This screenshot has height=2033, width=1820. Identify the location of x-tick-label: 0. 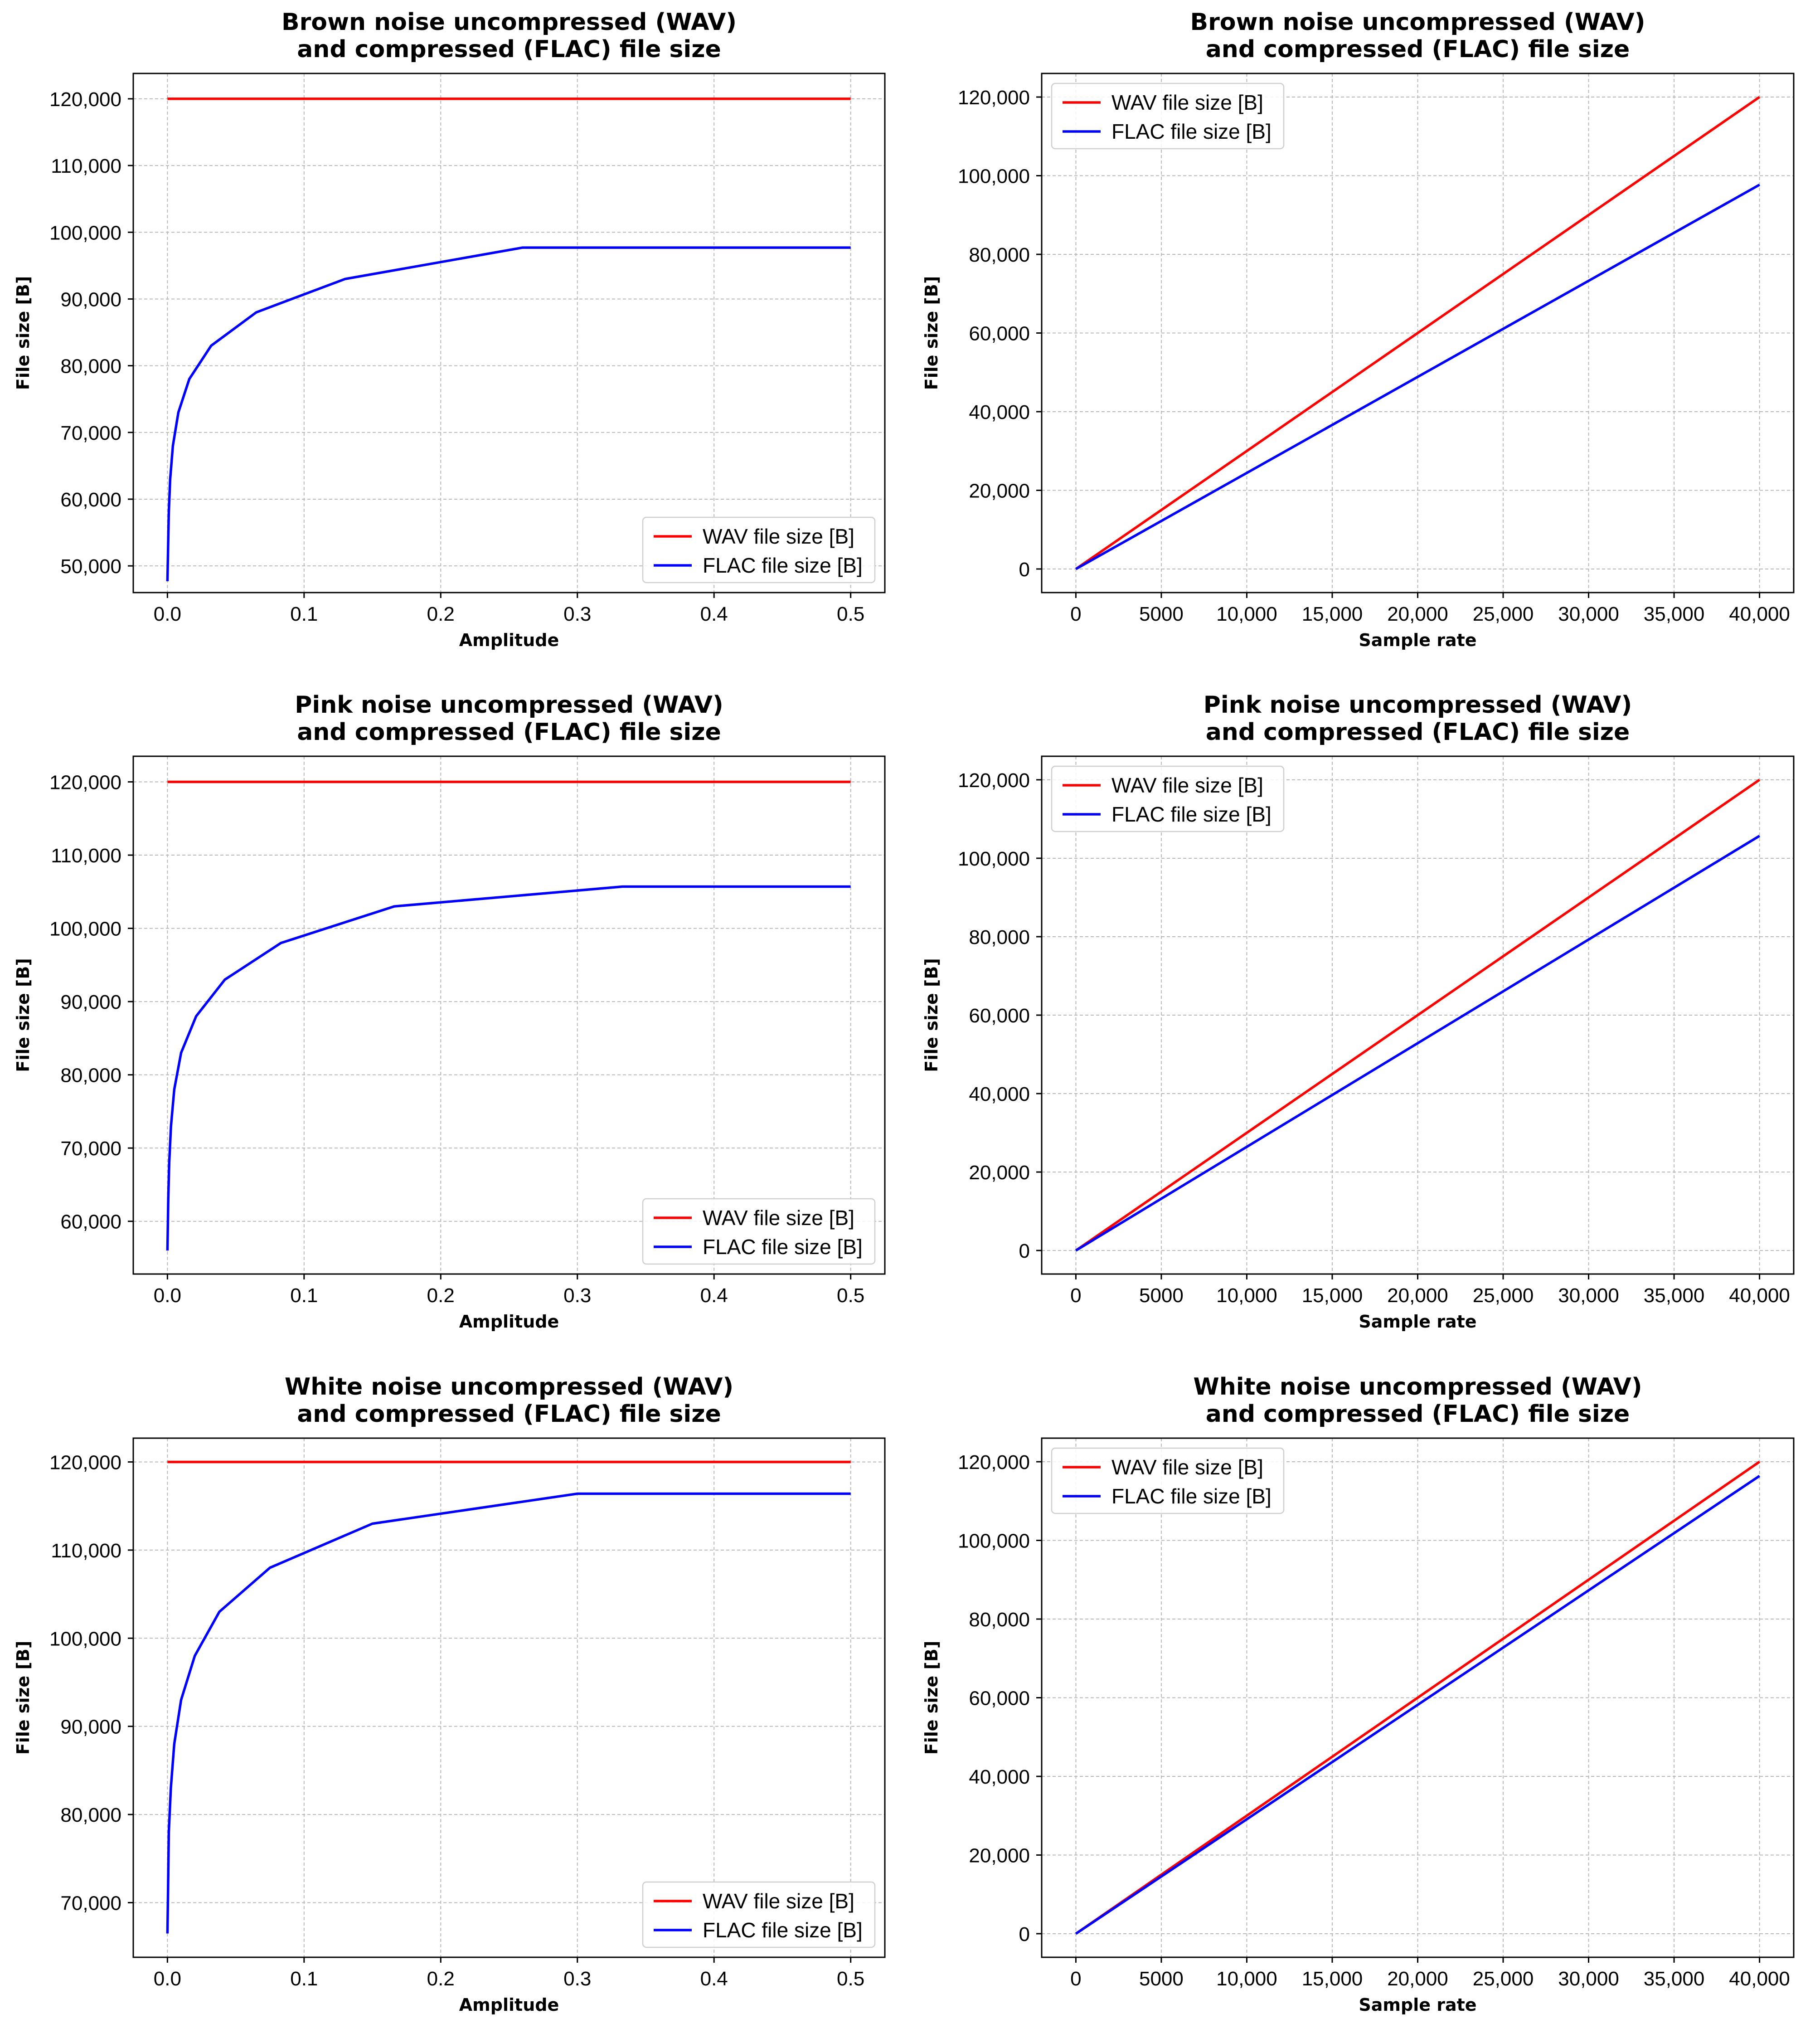
(1076, 1295).